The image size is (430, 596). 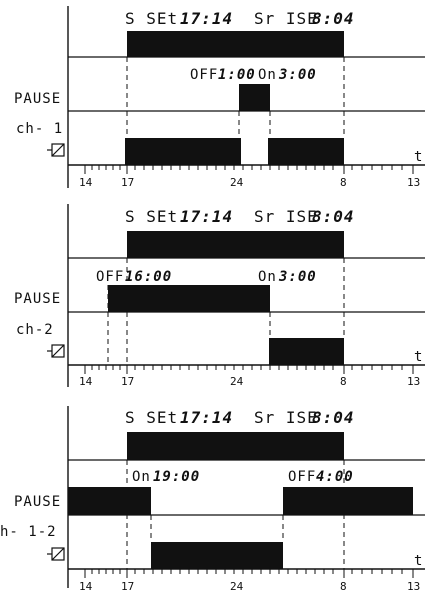 I want to click on channel-label: h- 1-2, so click(x=28, y=532).